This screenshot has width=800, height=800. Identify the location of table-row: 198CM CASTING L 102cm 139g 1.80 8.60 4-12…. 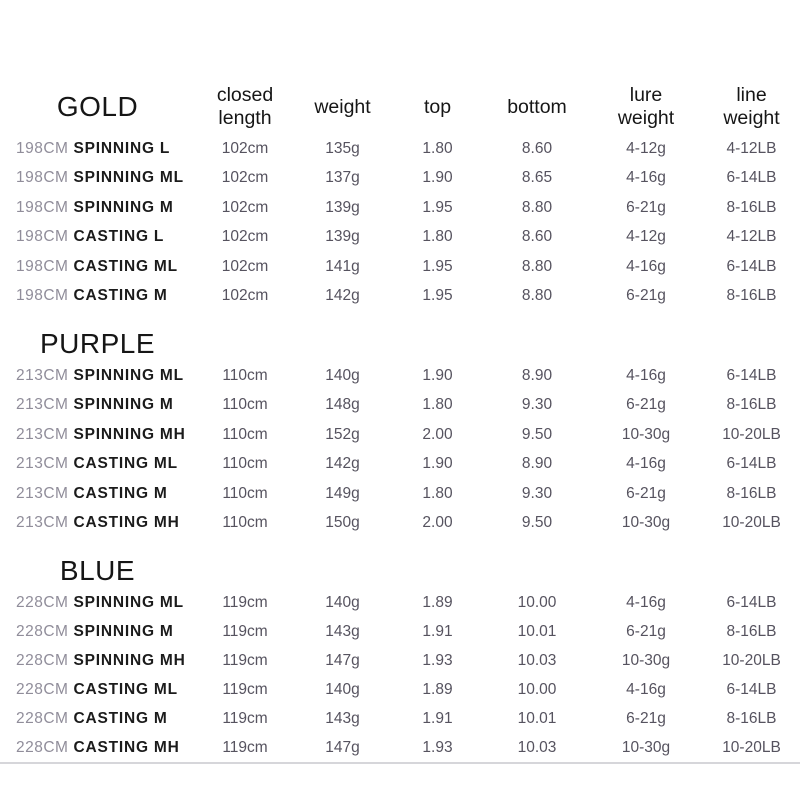
(400, 238).